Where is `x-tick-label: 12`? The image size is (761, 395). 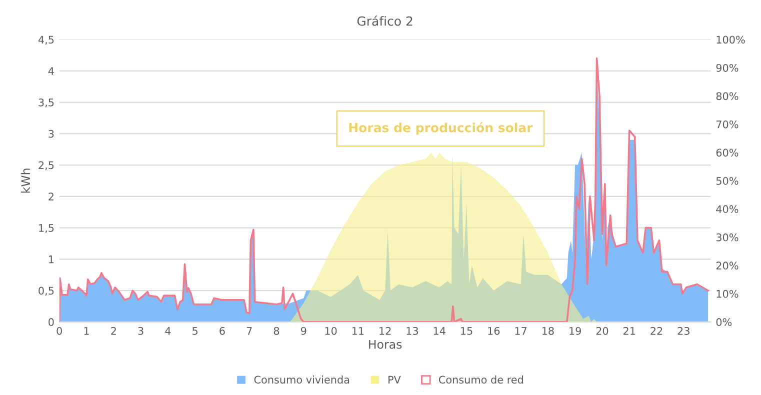
x-tick-label: 12 is located at coordinates (385, 330).